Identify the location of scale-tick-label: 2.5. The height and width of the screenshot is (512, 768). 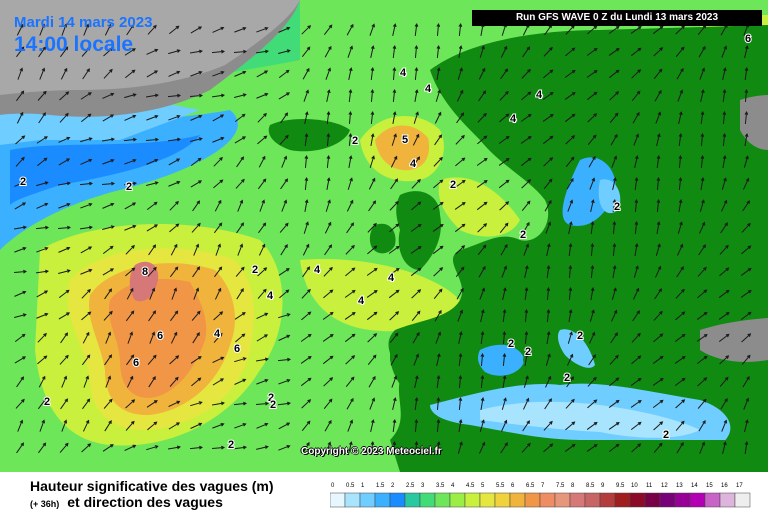
(410, 486).